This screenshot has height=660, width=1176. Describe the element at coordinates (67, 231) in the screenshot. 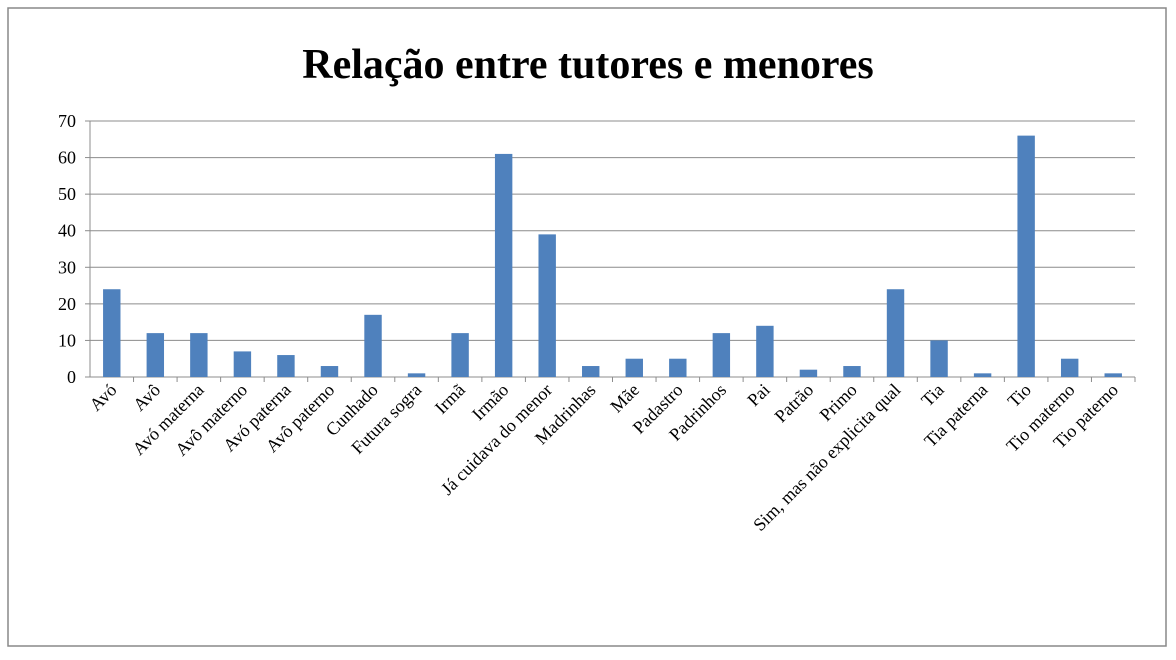

I see `y-tick-label: 40` at that location.